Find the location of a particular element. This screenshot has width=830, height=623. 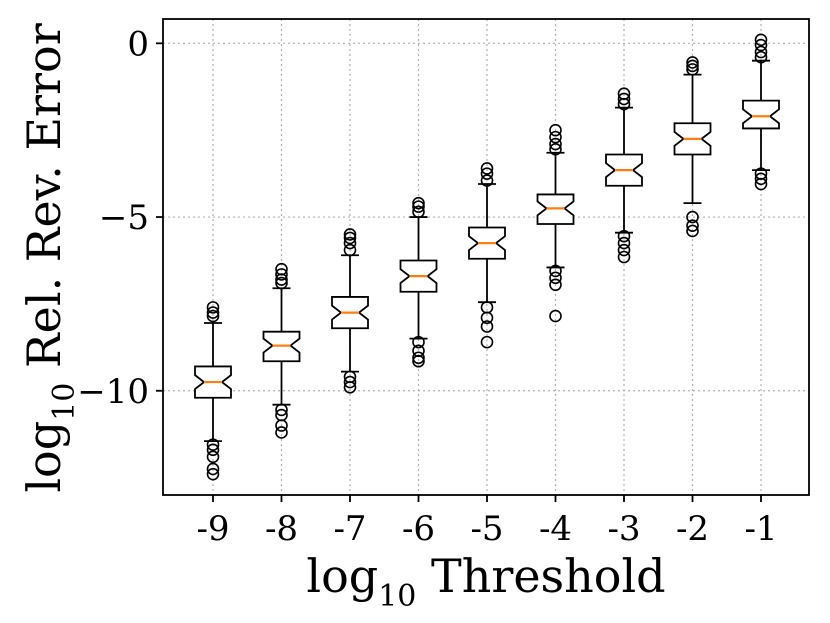

x-tick-label: -1 is located at coordinates (760, 529).